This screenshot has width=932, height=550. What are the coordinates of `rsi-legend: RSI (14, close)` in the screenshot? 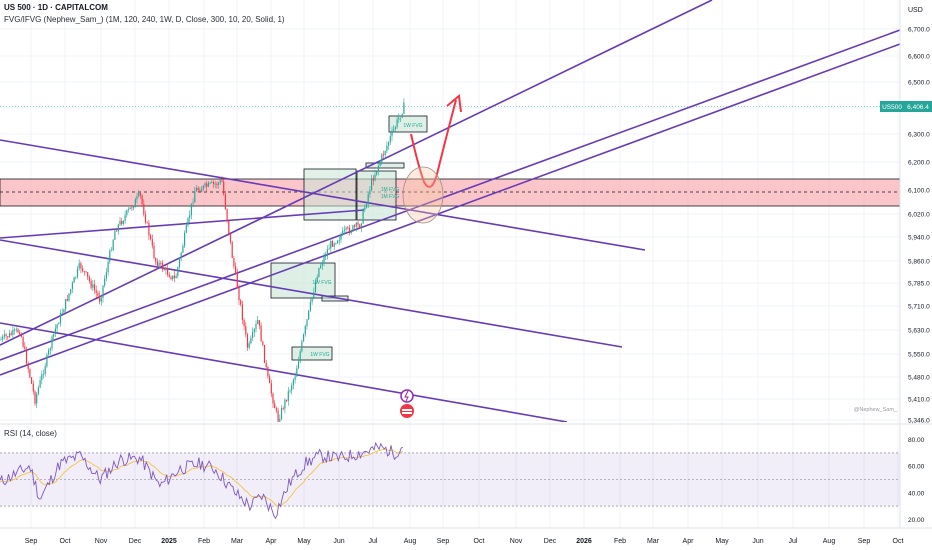 It's located at (30, 433).